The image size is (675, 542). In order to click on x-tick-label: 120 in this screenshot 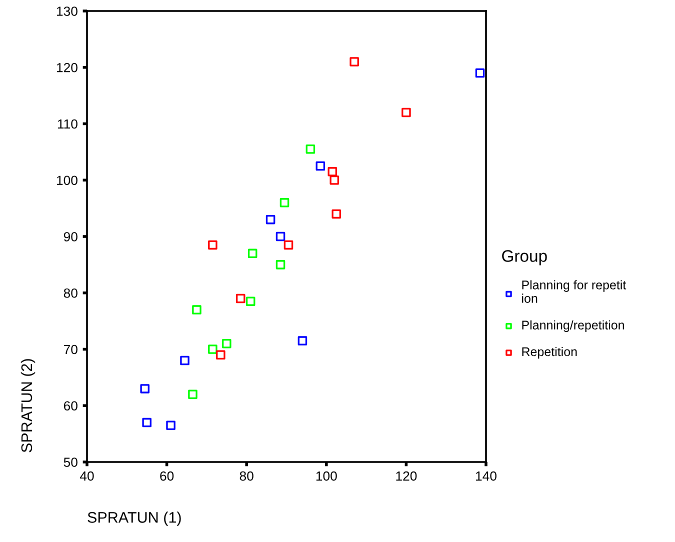, I will do `click(406, 476)`.